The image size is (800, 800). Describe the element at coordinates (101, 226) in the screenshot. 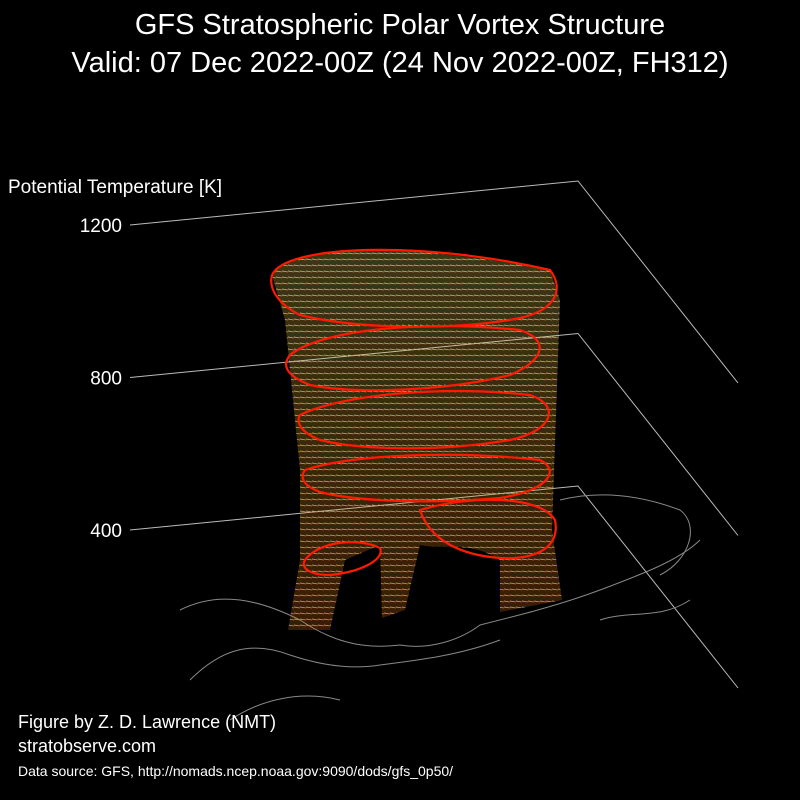

I see `z-tick-label: 1200` at that location.